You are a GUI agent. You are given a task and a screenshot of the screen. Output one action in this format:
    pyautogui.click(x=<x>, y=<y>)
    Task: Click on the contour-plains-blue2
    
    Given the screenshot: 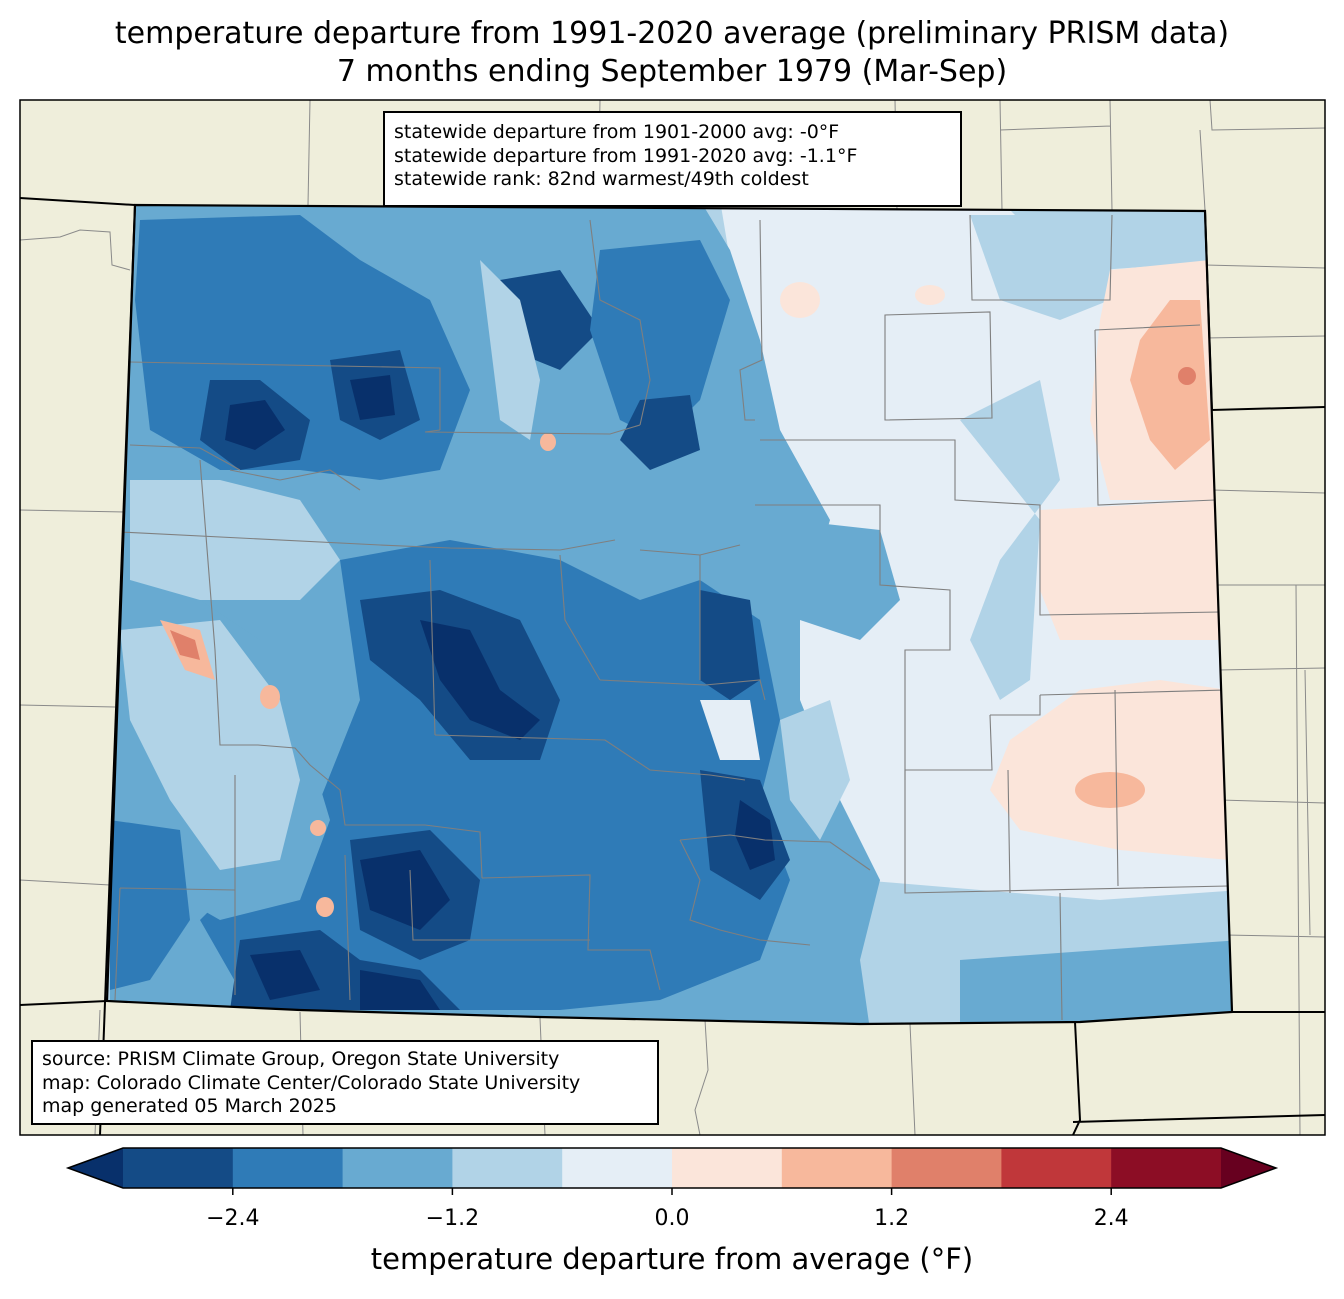 What is the action you would take?
    pyautogui.click(x=1010, y=540)
    